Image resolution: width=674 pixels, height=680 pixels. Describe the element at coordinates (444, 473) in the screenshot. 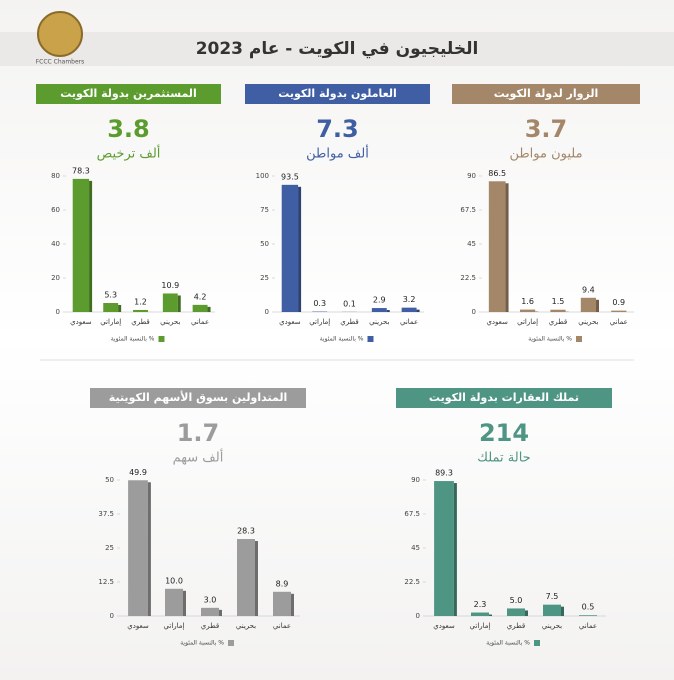

I see `value-label: 89.3` at that location.